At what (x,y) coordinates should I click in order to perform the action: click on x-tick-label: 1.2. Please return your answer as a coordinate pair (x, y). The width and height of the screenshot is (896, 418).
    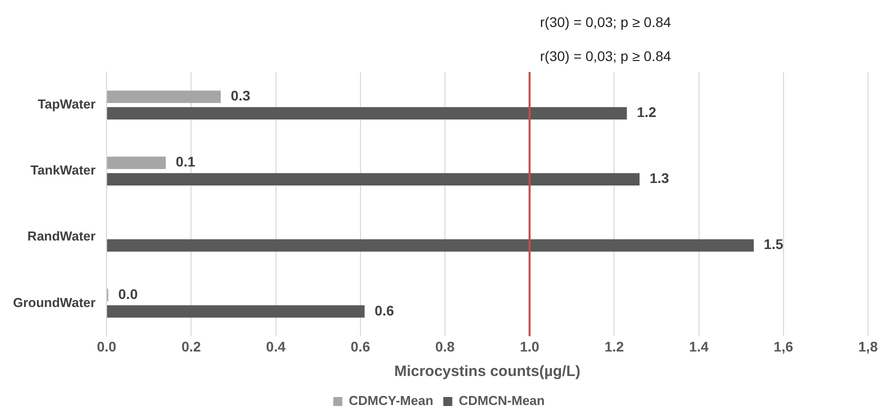
    Looking at the image, I should click on (614, 346).